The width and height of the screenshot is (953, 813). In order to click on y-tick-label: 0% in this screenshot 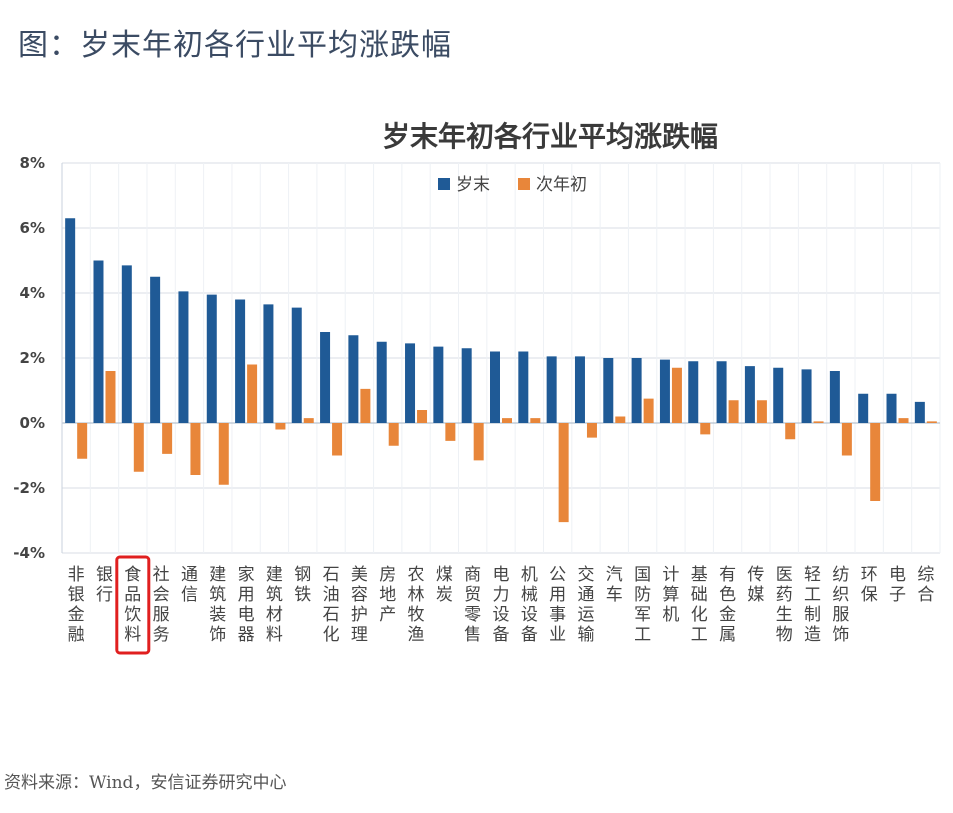, I will do `click(32, 423)`.